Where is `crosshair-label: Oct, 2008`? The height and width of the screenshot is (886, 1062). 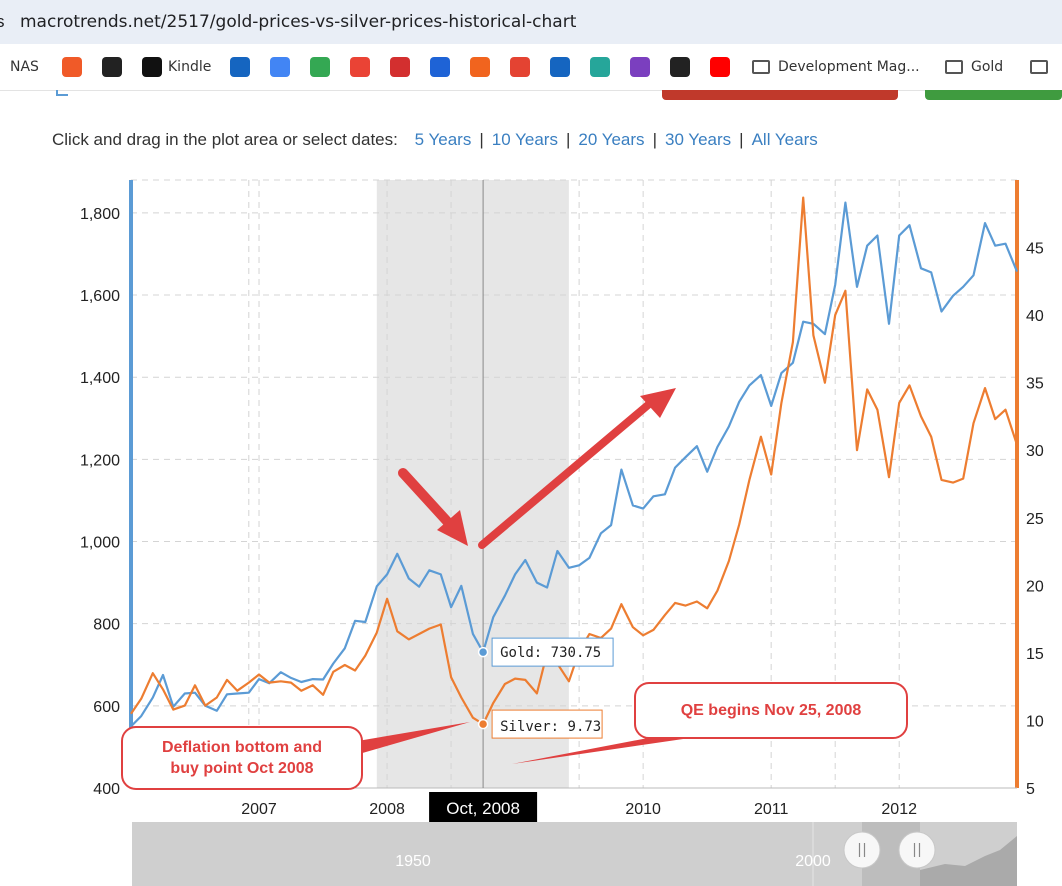 crosshair-label: Oct, 2008 is located at coordinates (483, 808).